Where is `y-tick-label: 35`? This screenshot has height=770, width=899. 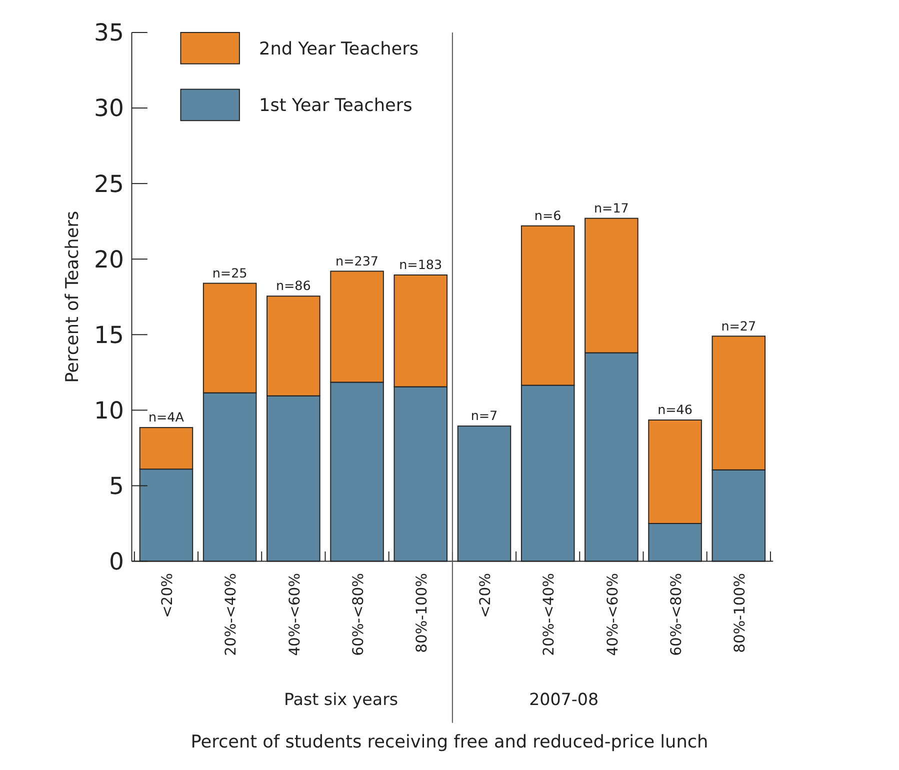 y-tick-label: 35 is located at coordinates (109, 32).